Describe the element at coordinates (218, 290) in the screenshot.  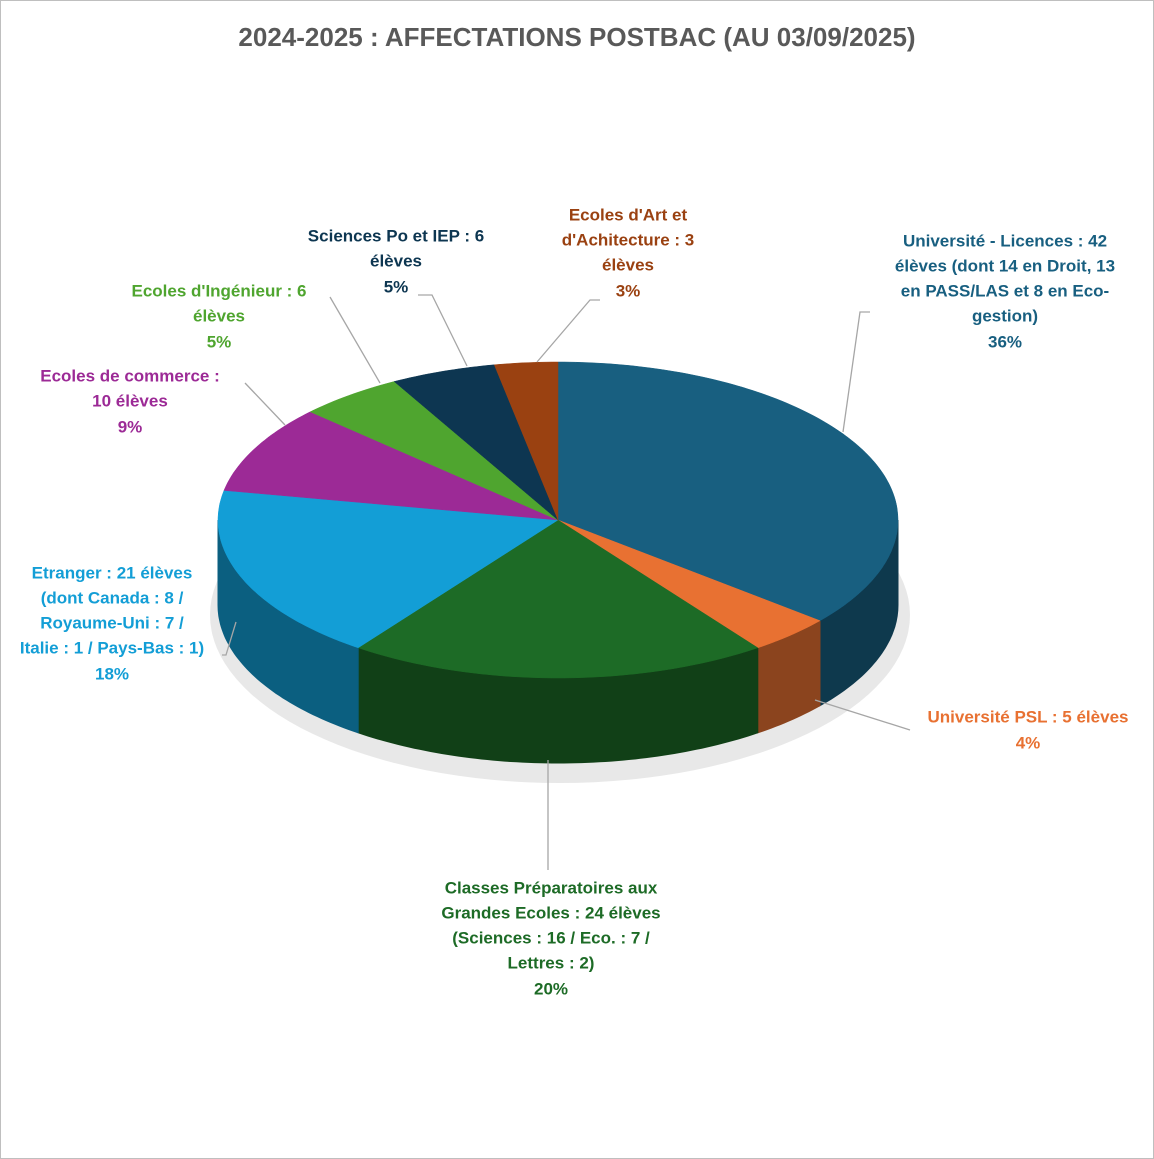
I see `data-label: Ecoles d'Ingénieur : 6` at that location.